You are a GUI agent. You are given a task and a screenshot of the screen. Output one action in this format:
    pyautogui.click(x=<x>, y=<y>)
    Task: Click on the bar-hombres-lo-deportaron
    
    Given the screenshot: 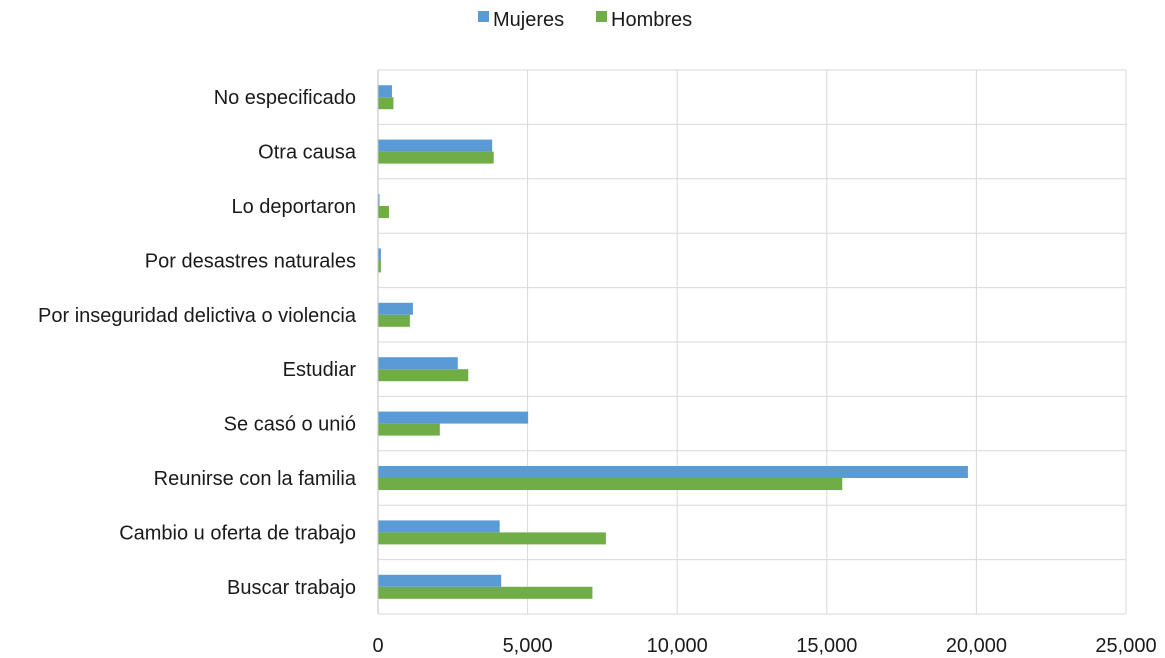 What is the action you would take?
    pyautogui.click(x=383, y=212)
    